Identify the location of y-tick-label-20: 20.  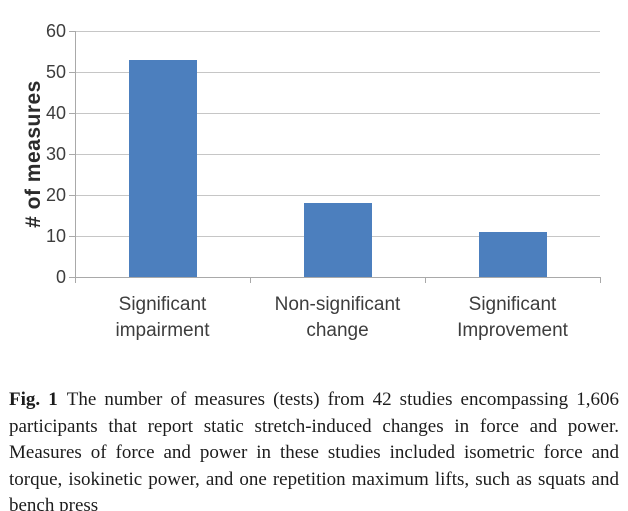
(55, 195).